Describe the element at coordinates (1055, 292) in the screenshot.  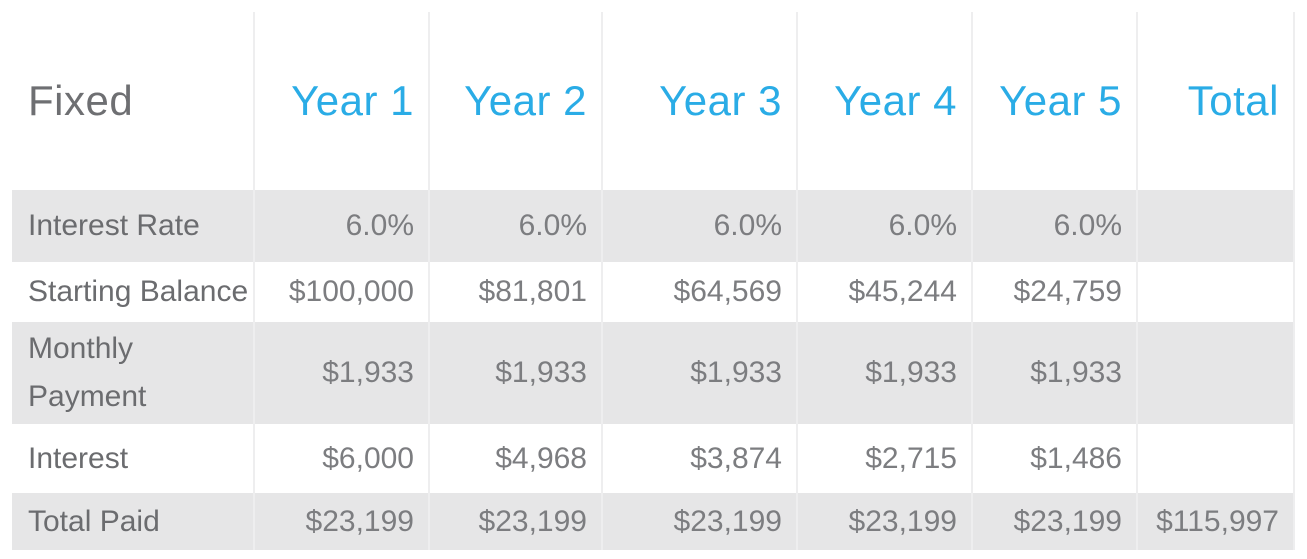
I see `cell-starting-balance-year-5: $24,759` at that location.